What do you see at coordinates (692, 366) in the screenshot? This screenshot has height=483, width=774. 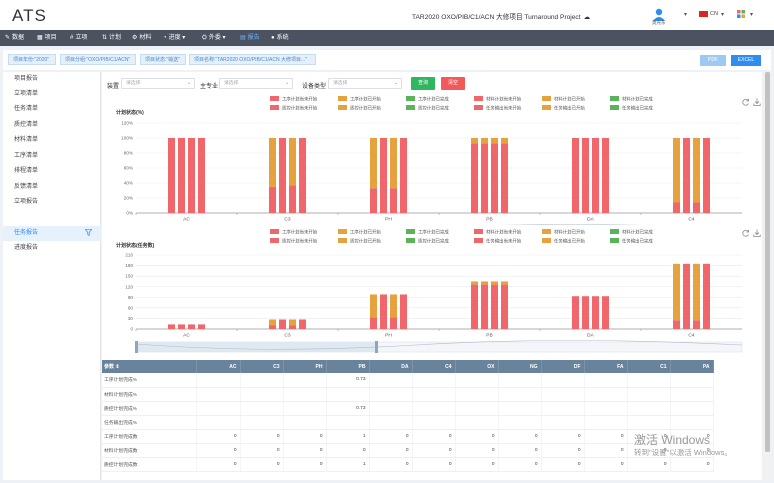 I see `table-header: PA` at bounding box center [692, 366].